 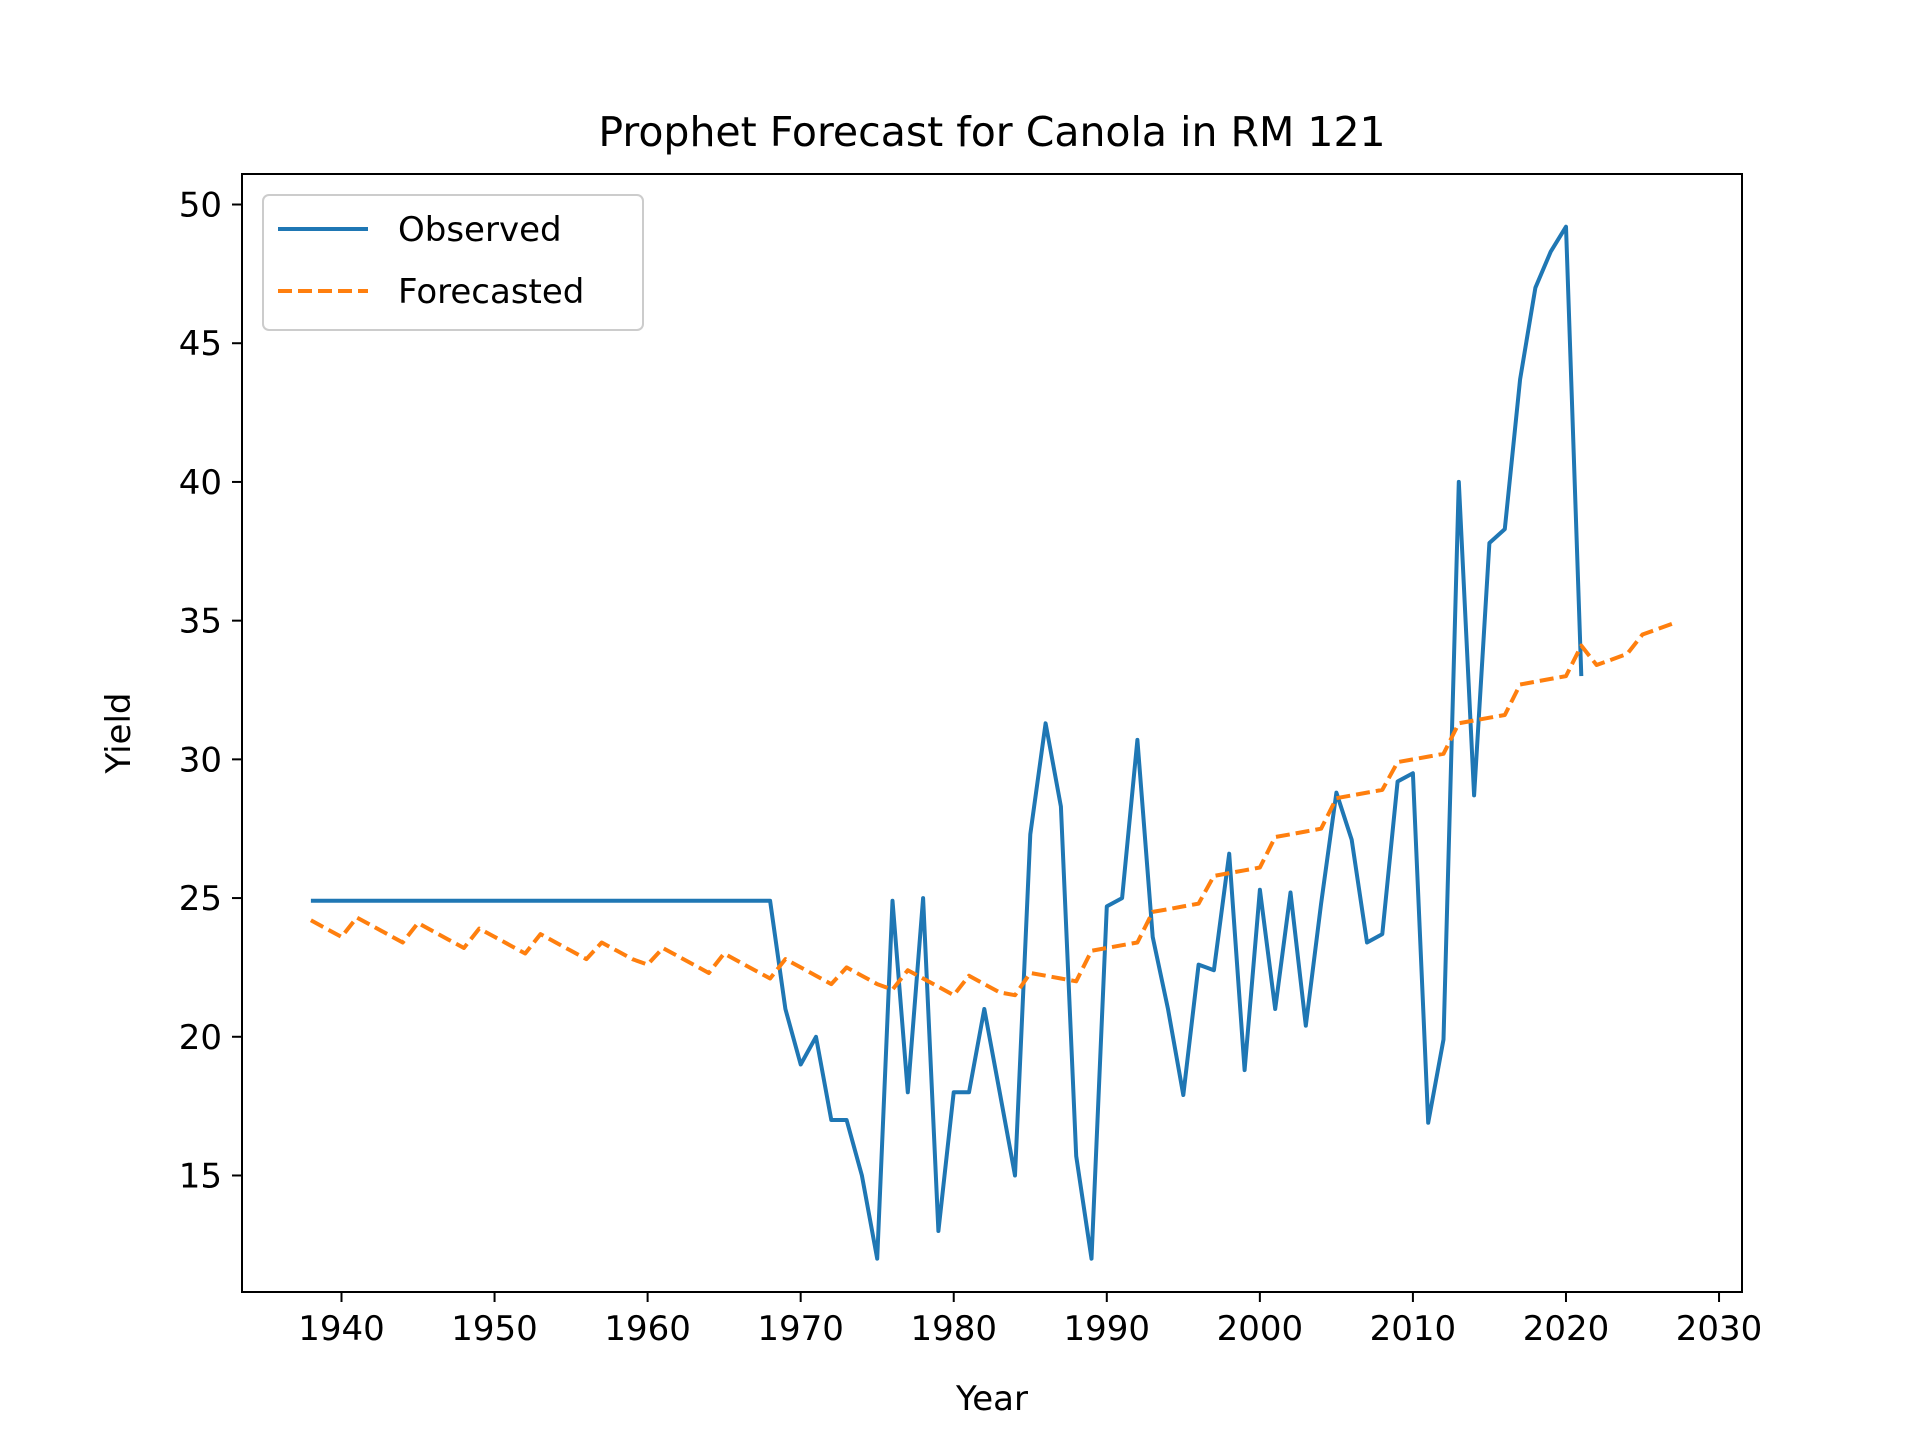 I want to click on x-tick-label: 2020, so click(x=1566, y=1329).